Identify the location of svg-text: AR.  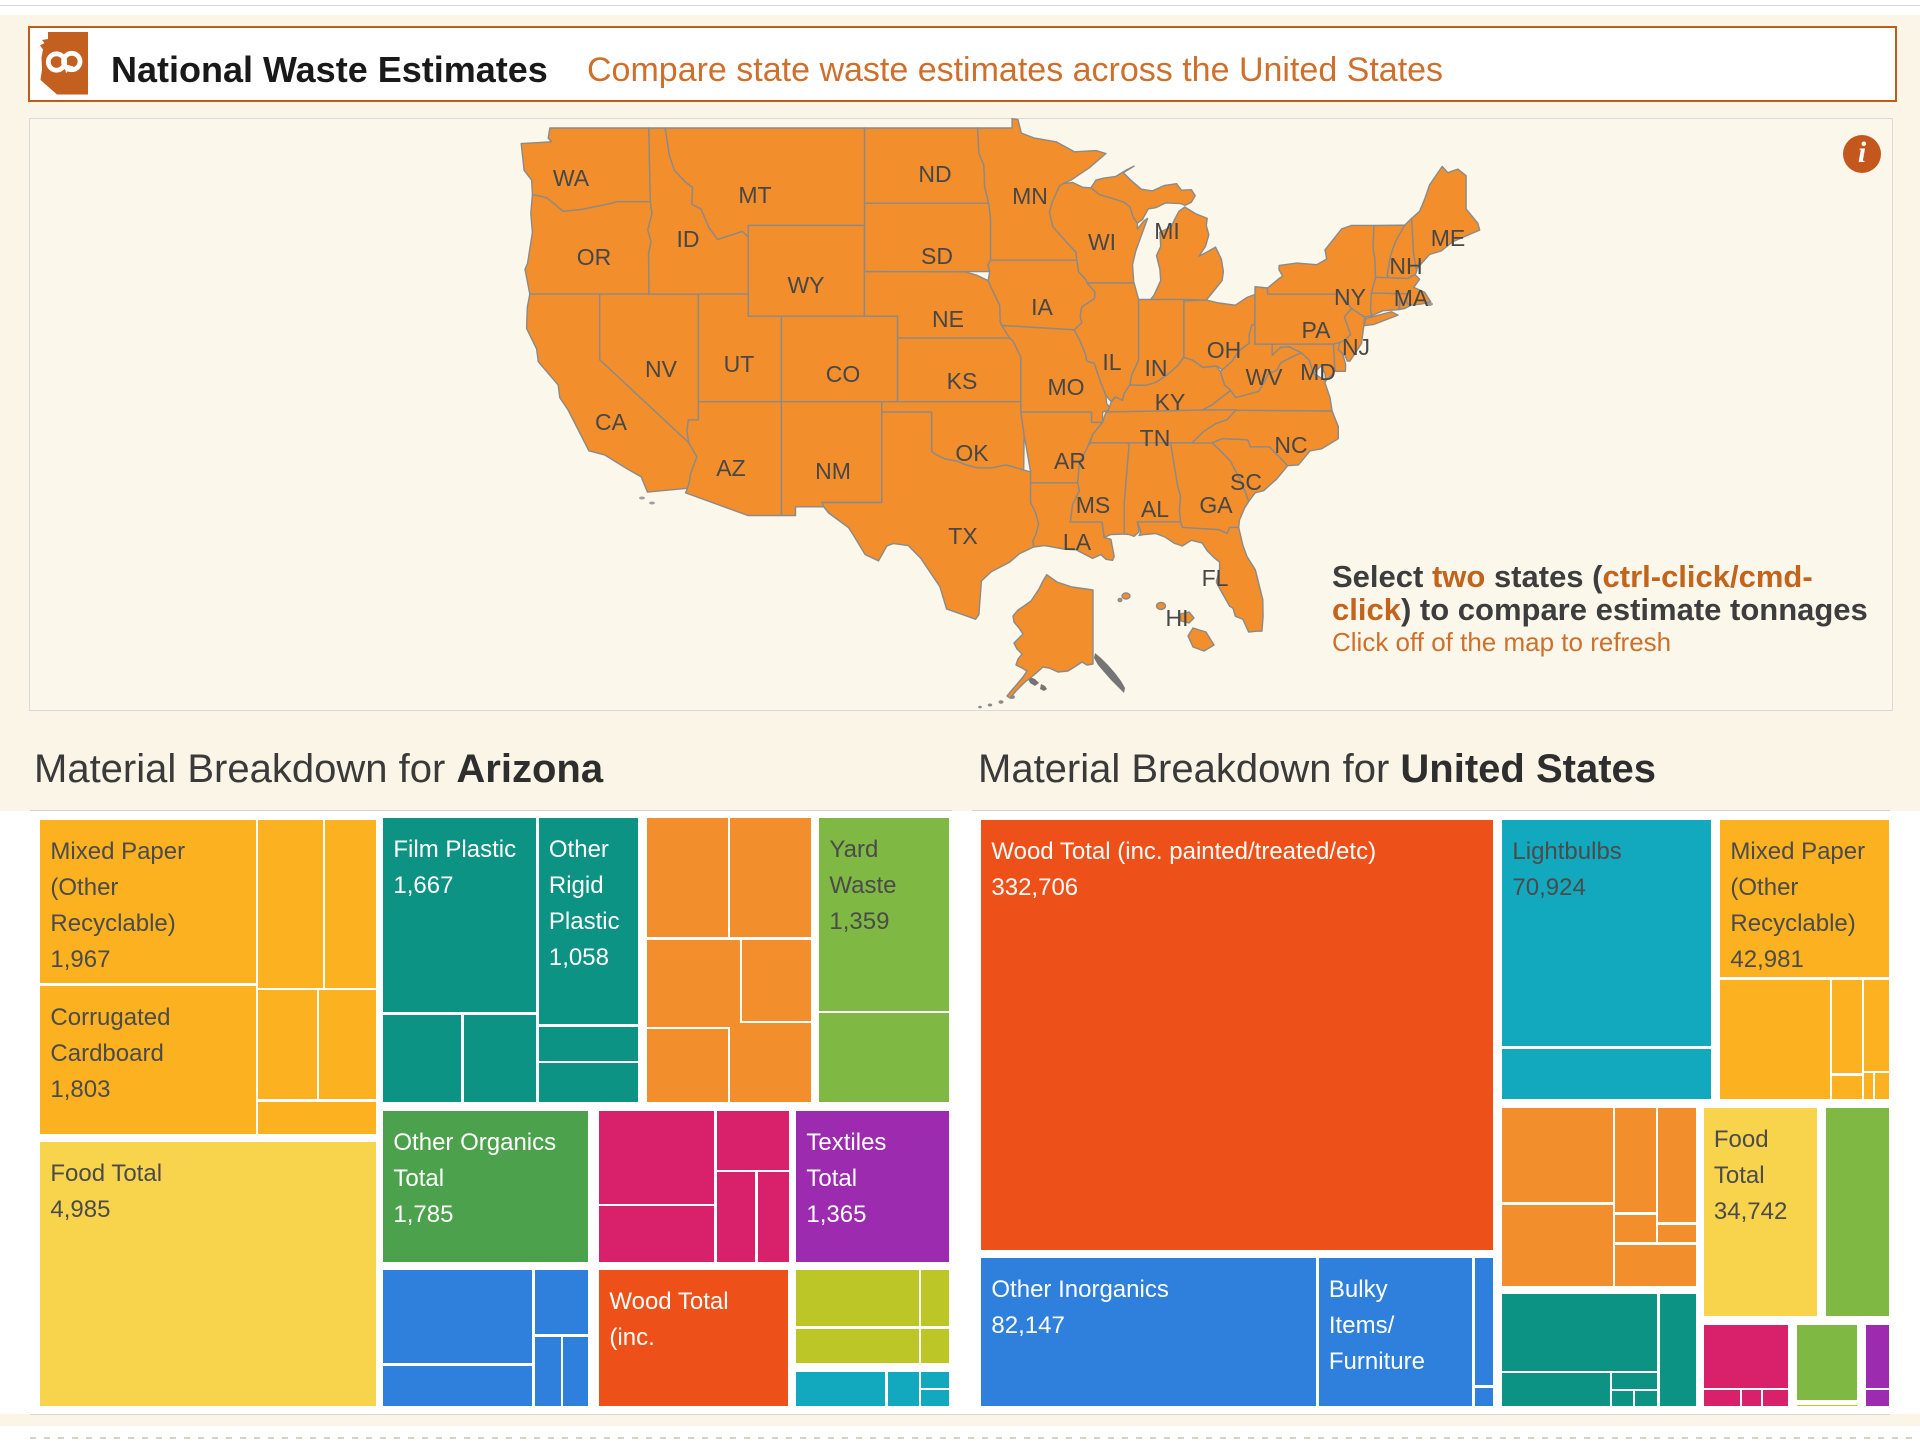
(1070, 461).